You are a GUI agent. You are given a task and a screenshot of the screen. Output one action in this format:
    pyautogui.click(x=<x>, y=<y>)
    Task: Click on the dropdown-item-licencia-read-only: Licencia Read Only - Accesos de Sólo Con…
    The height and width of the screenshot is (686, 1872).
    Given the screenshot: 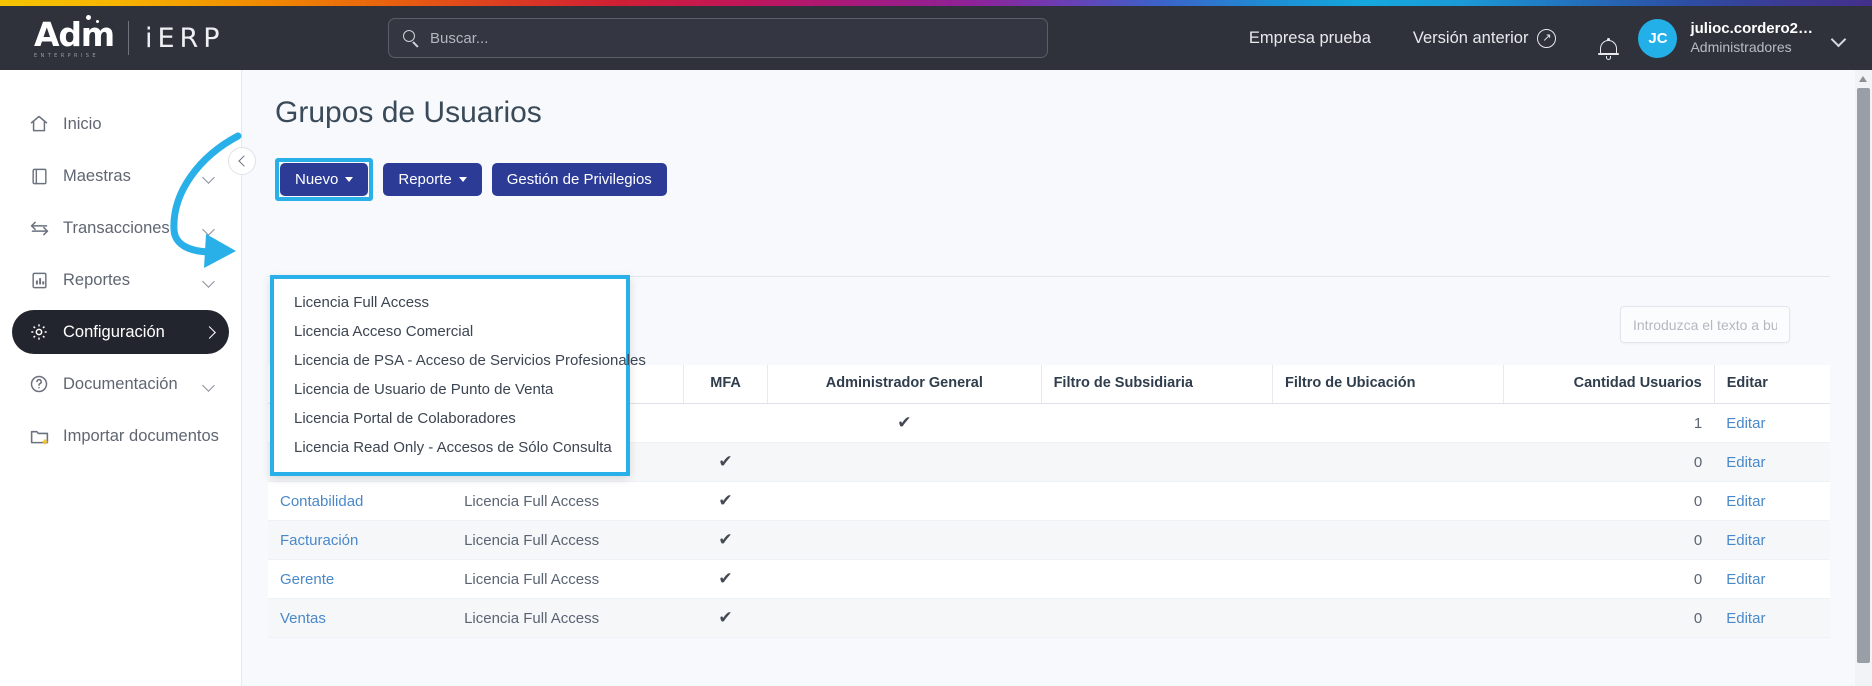 What is the action you would take?
    pyautogui.click(x=453, y=447)
    